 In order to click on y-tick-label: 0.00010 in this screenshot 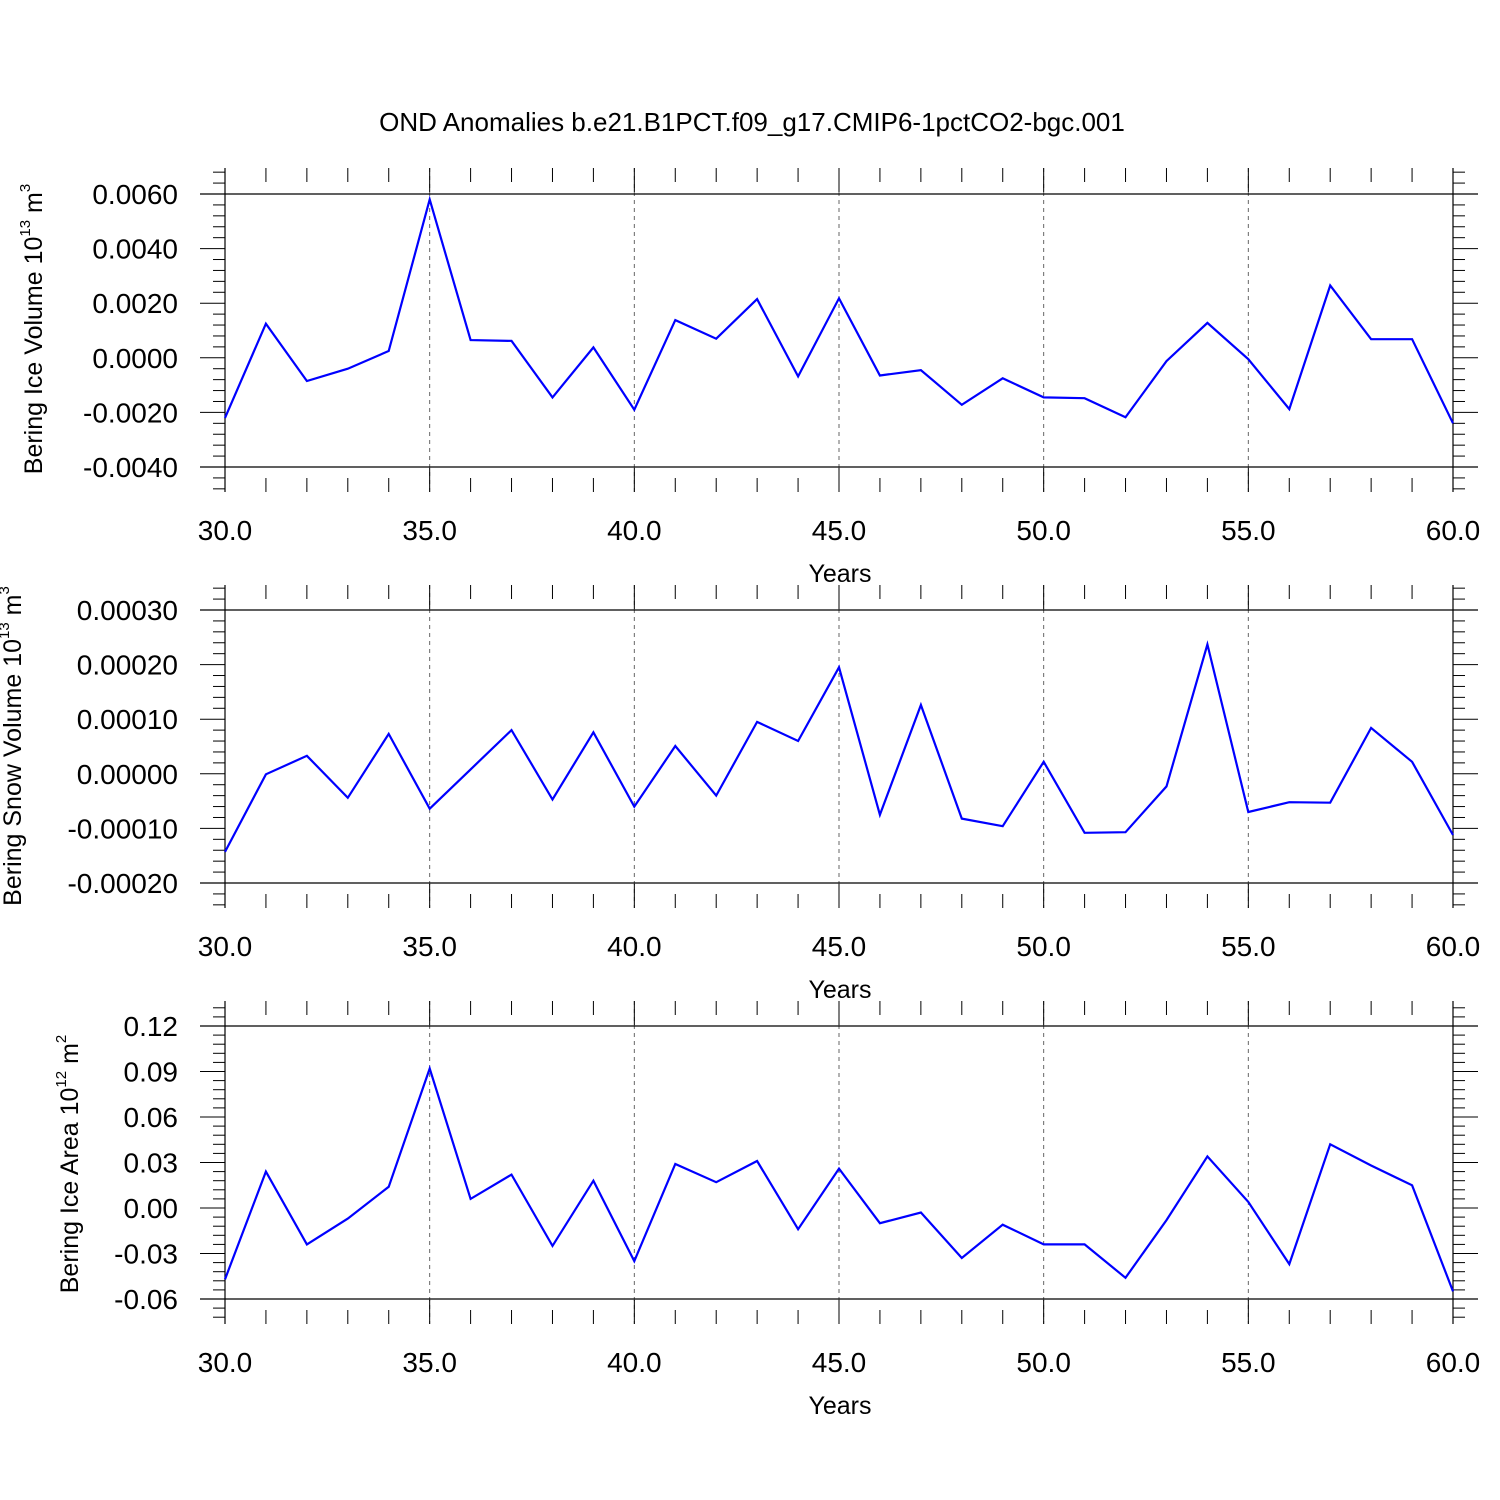, I will do `click(127, 719)`.